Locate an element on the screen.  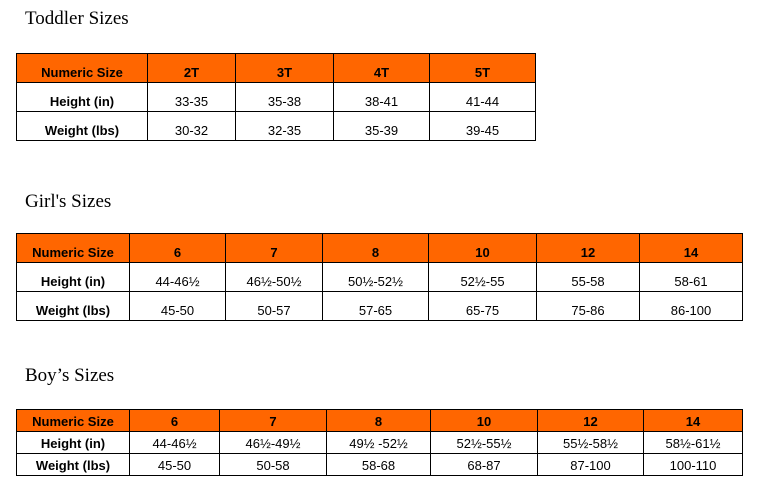
table-header-row: Numeric Size 2T 3T 4T 5T is located at coordinates (276, 68).